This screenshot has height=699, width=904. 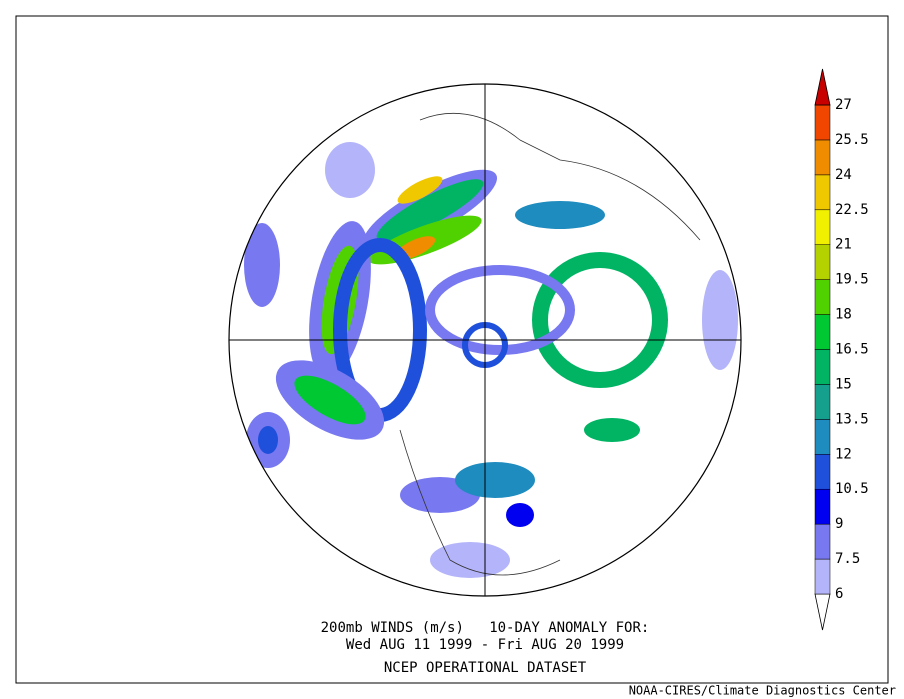 What do you see at coordinates (839, 594) in the screenshot?
I see `colorbar-label: 6` at bounding box center [839, 594].